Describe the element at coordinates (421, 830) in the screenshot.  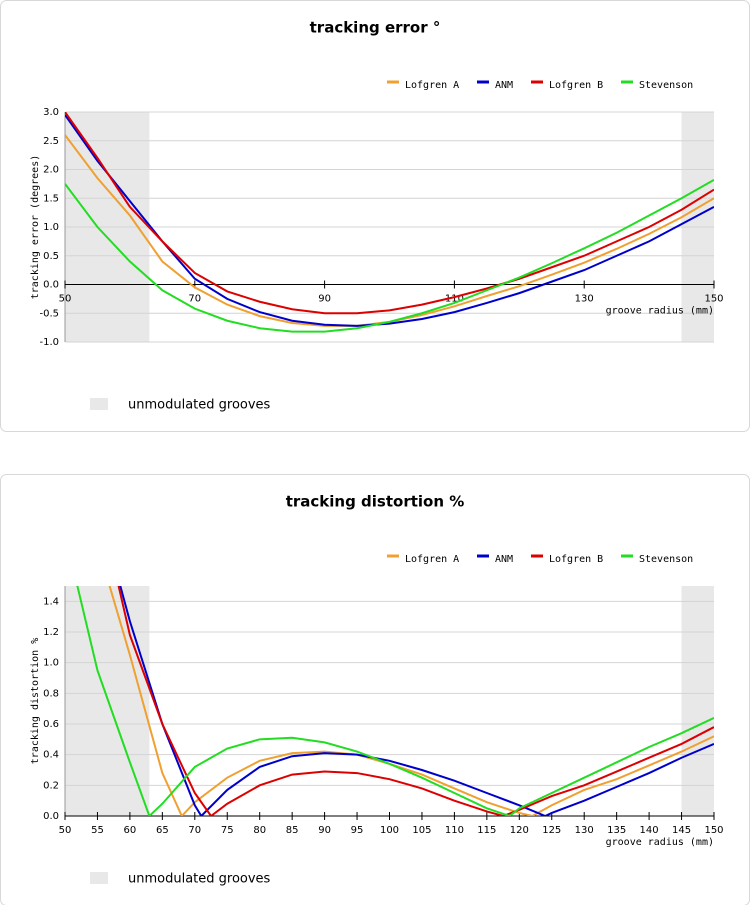
I see `x-tick-label: 105` at that location.